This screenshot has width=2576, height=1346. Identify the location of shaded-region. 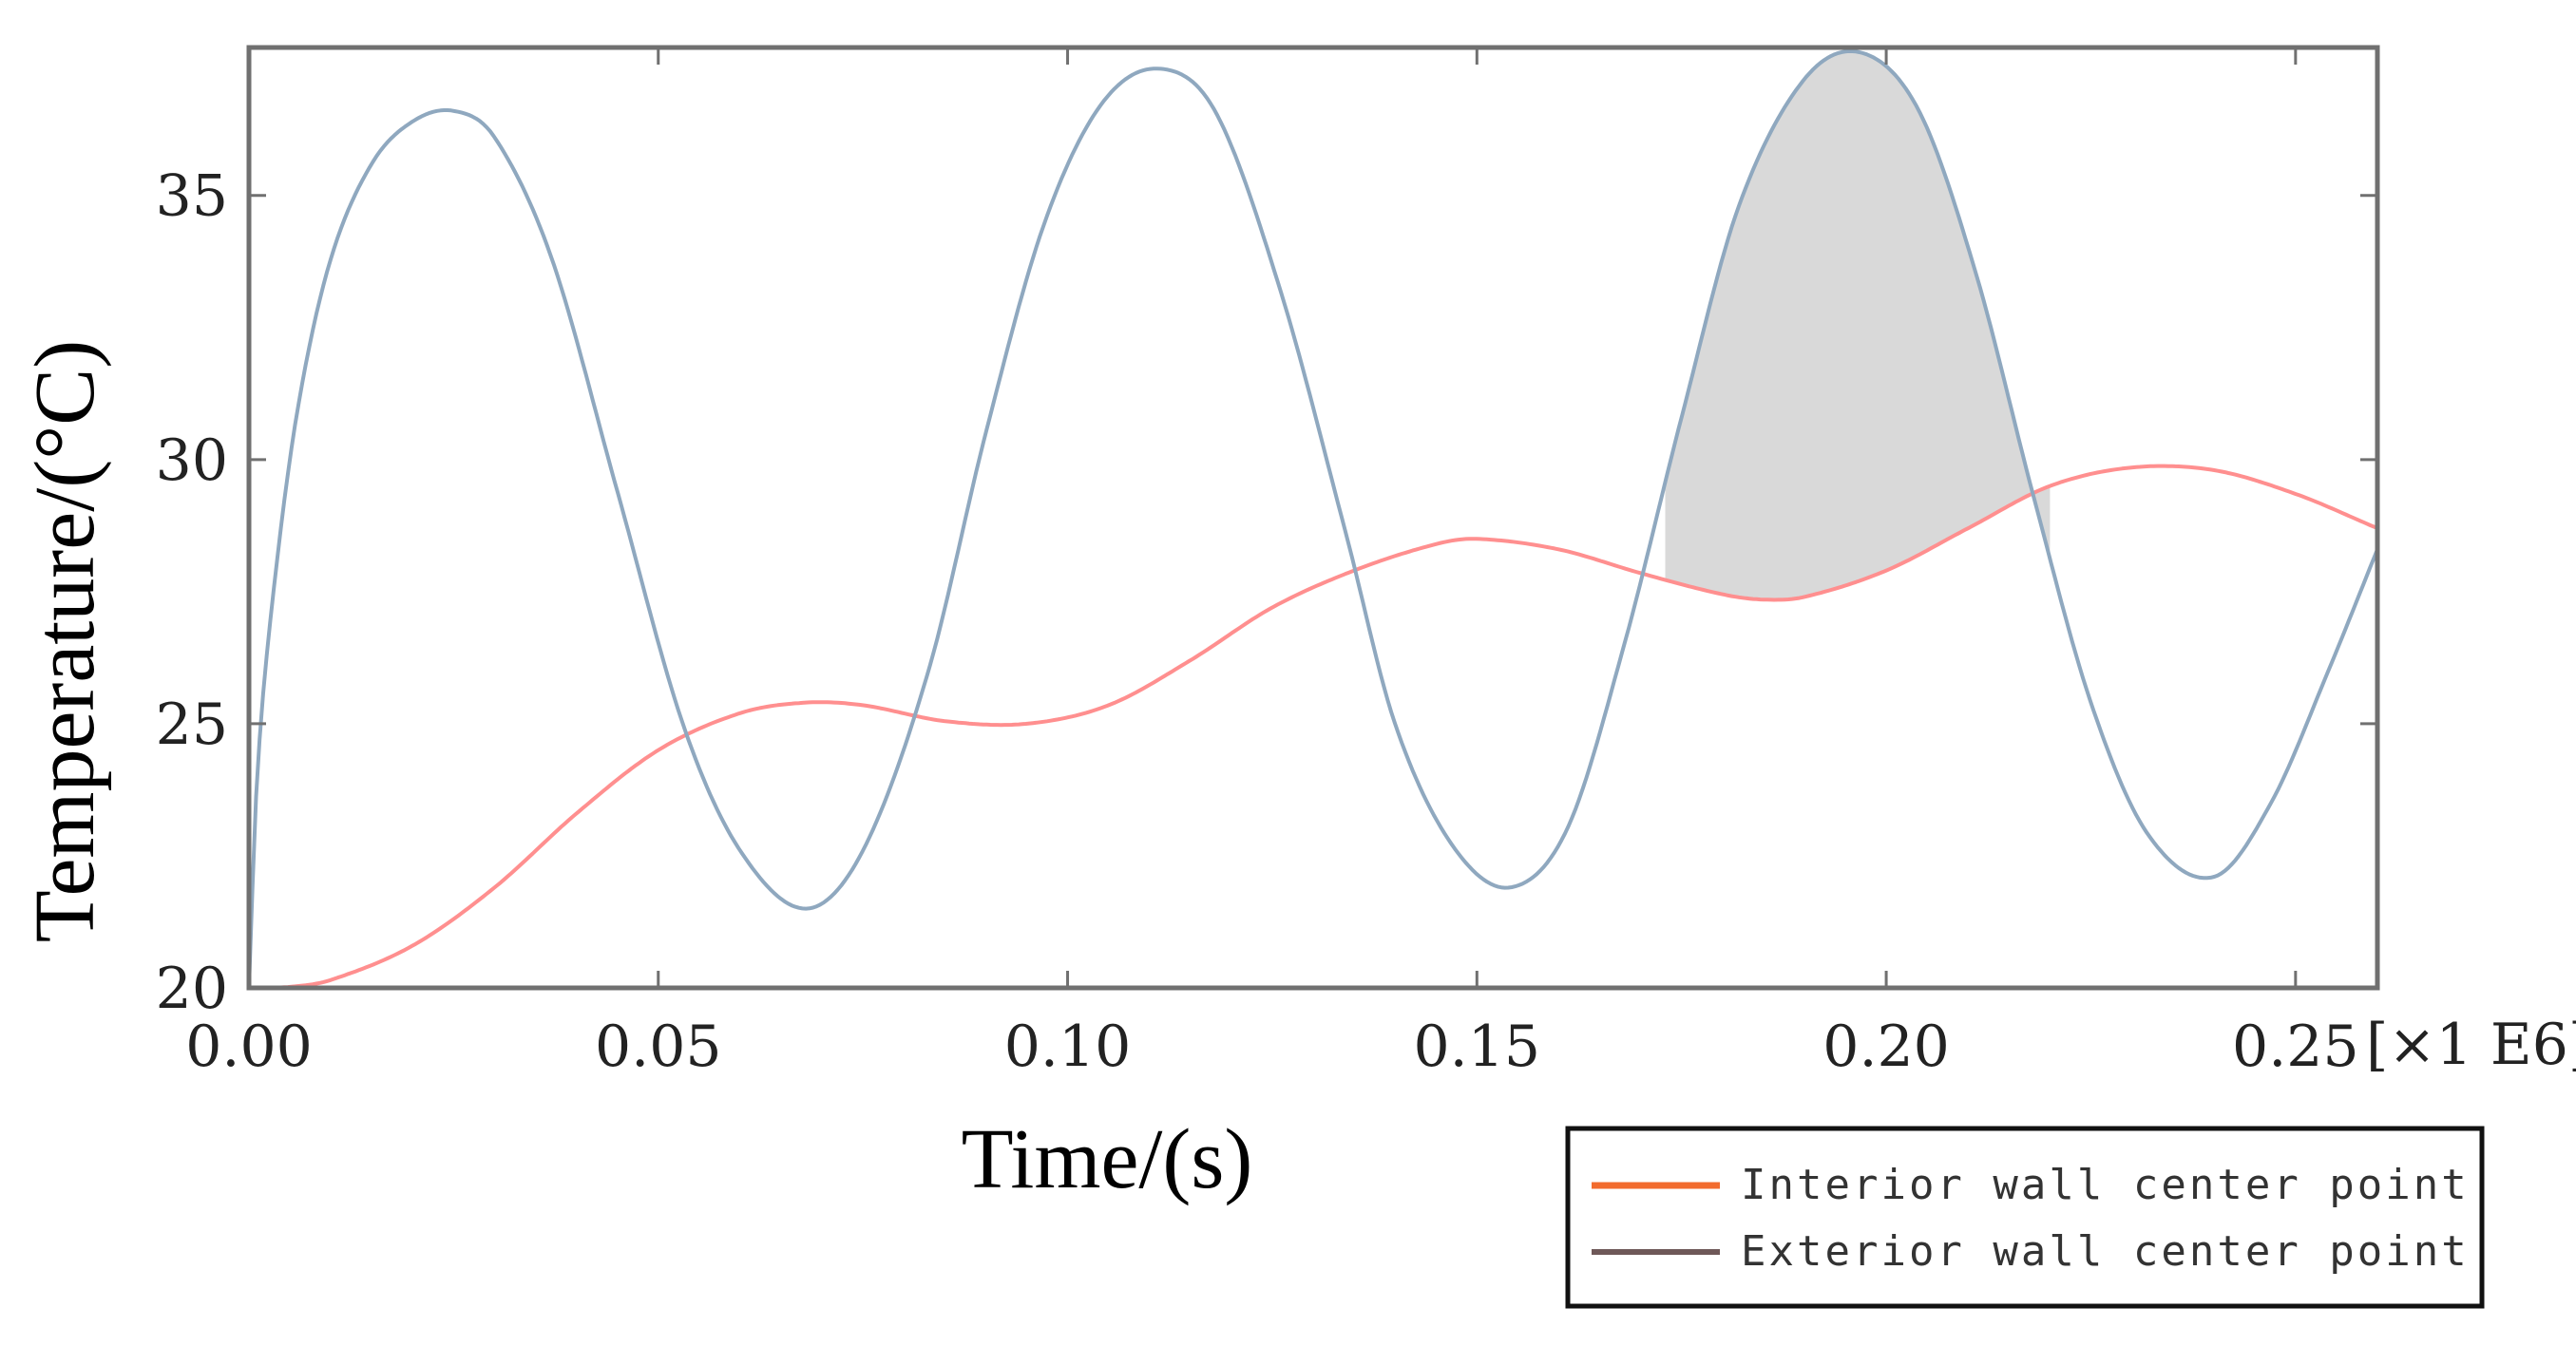
(1858, 325).